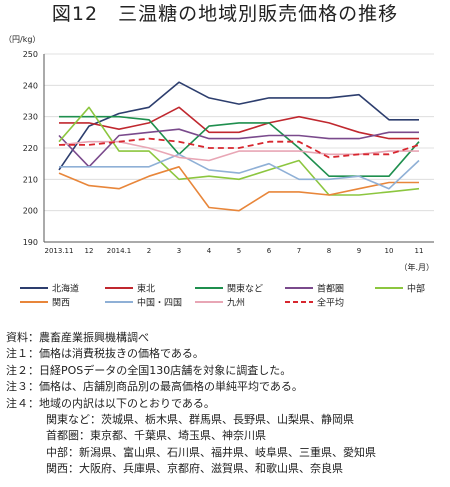  I want to click on chart-title: 図12 三温糖の地域別販売価格の推移, so click(225, 14).